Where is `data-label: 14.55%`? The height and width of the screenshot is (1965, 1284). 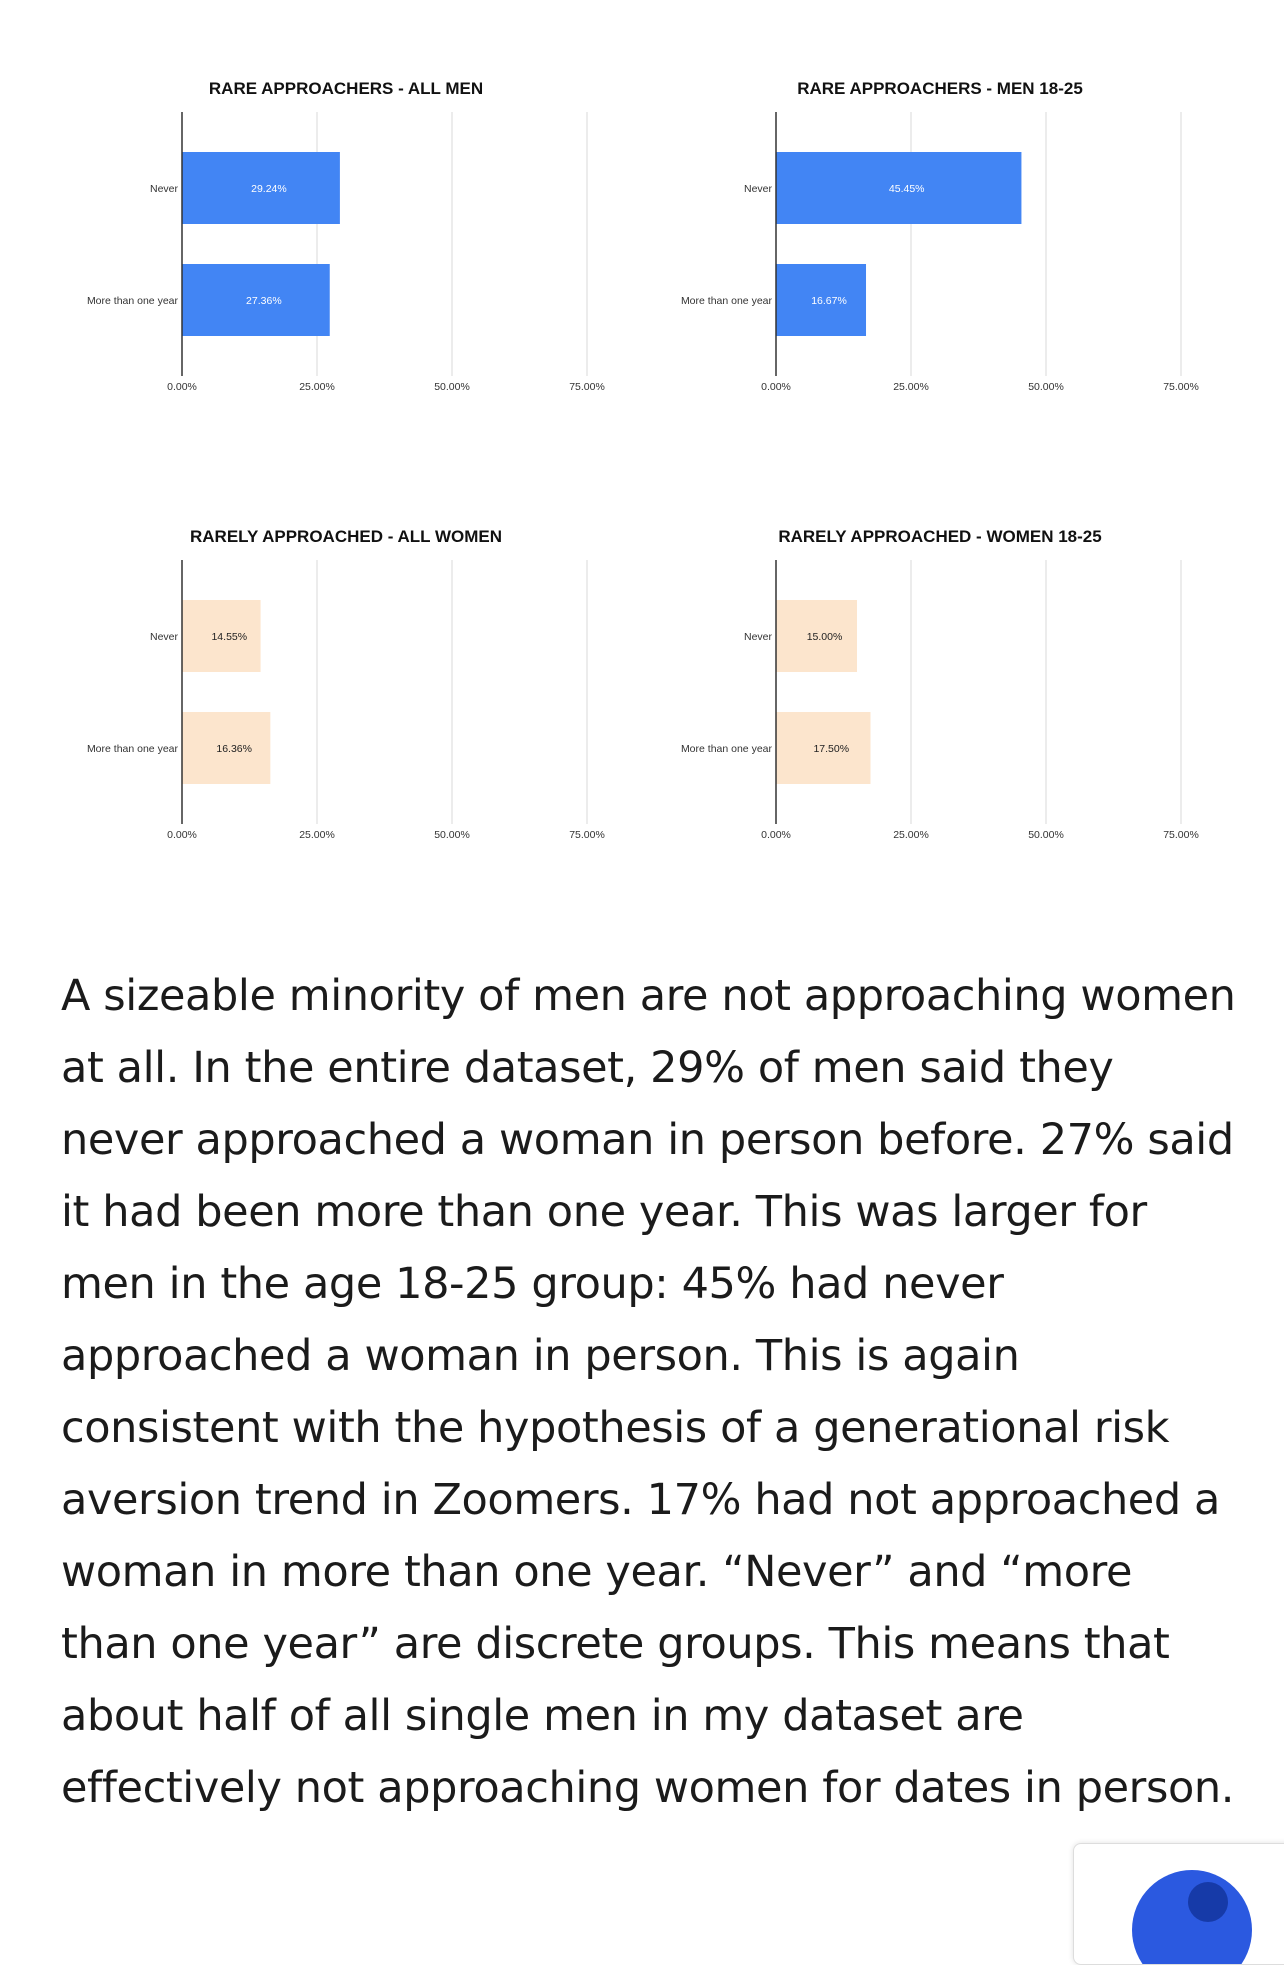 data-label: 14.55% is located at coordinates (229, 637).